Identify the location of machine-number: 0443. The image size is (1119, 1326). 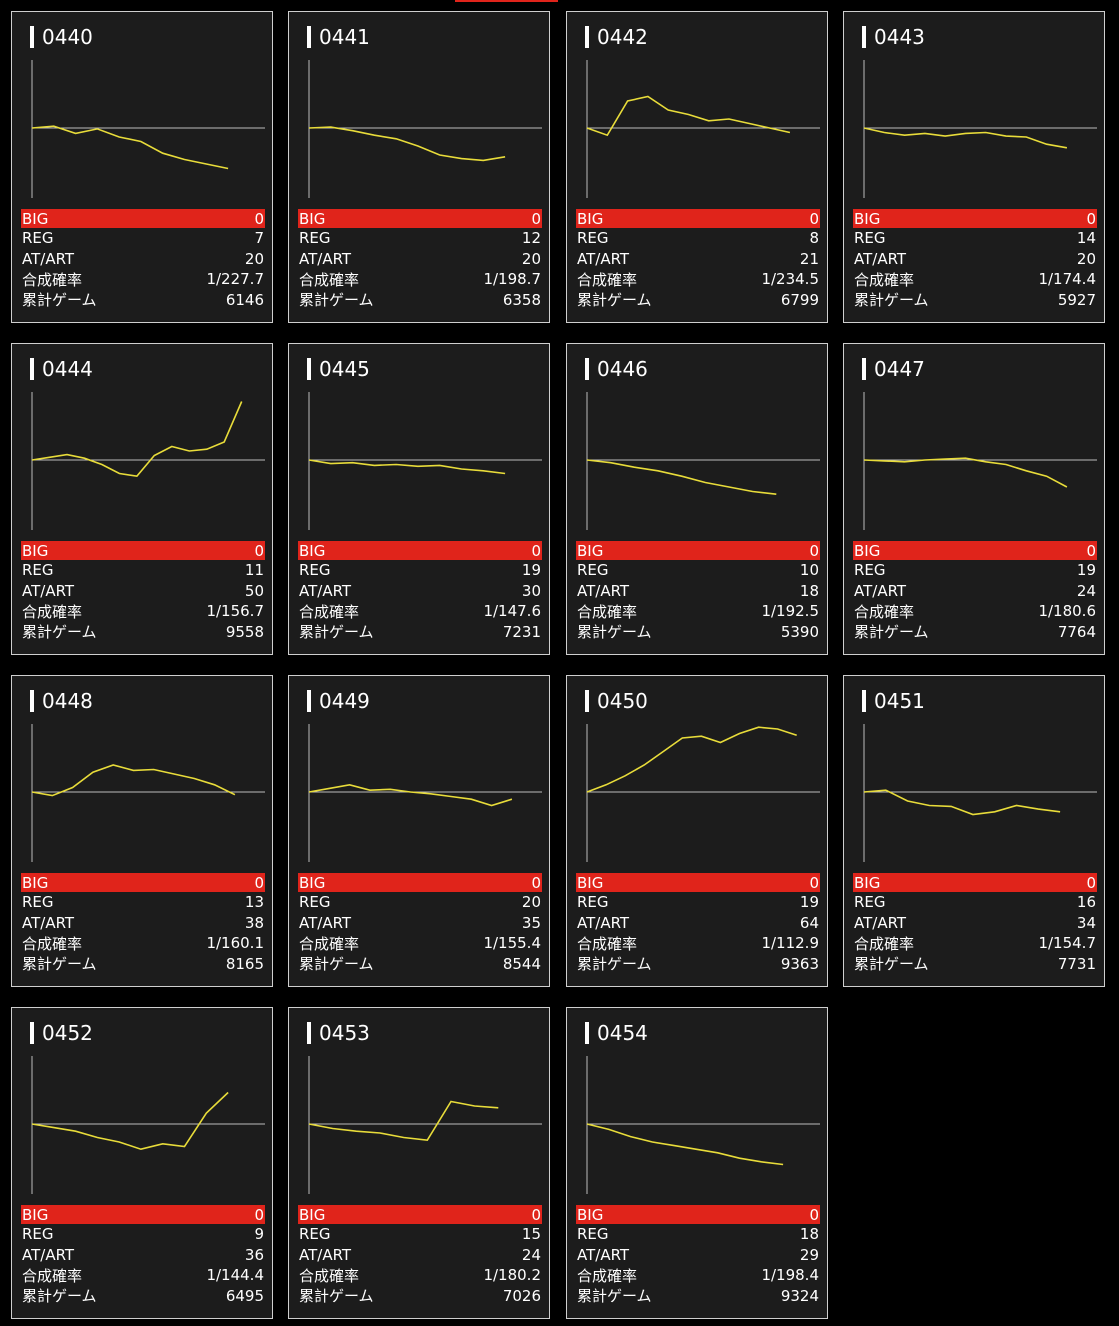
(893, 37).